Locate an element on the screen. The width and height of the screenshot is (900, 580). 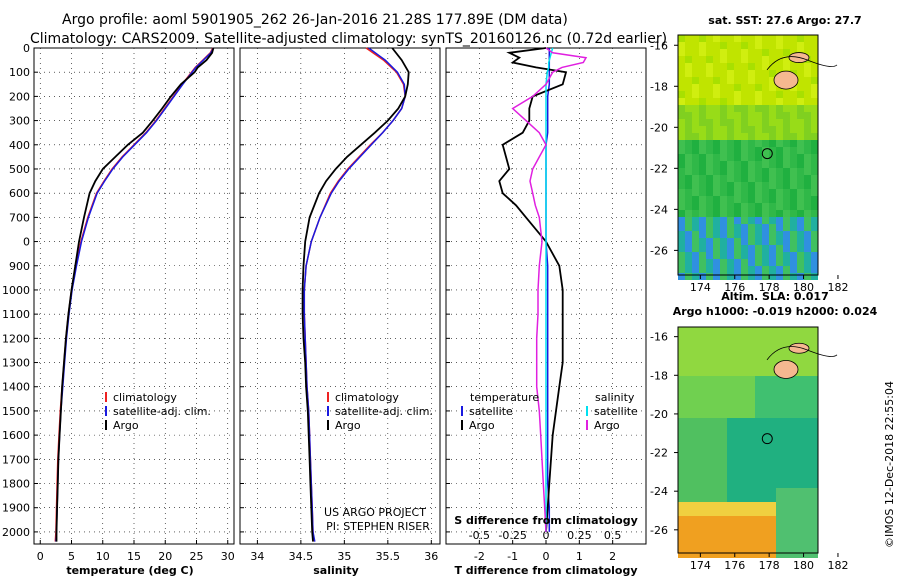
lon-tick-label: 180 is located at coordinates (803, 287).